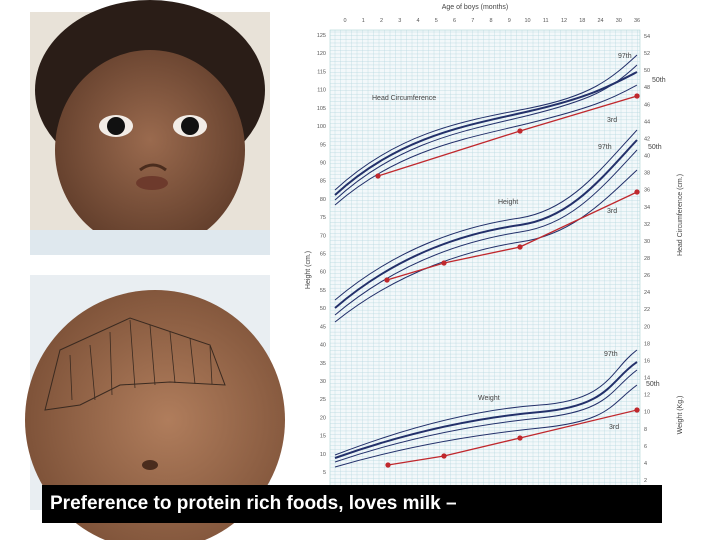  I want to click on right-tick-label: 42, so click(647, 139).